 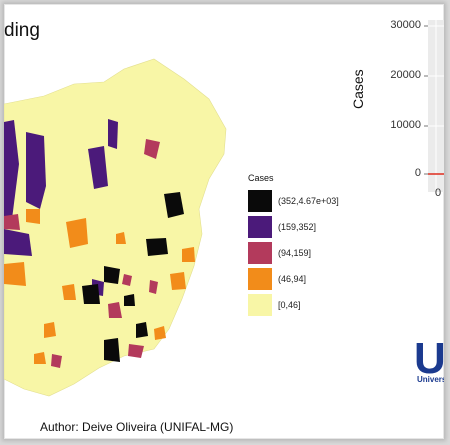 What do you see at coordinates (40, 358) in the screenshot?
I see `region-orange-southwest` at bounding box center [40, 358].